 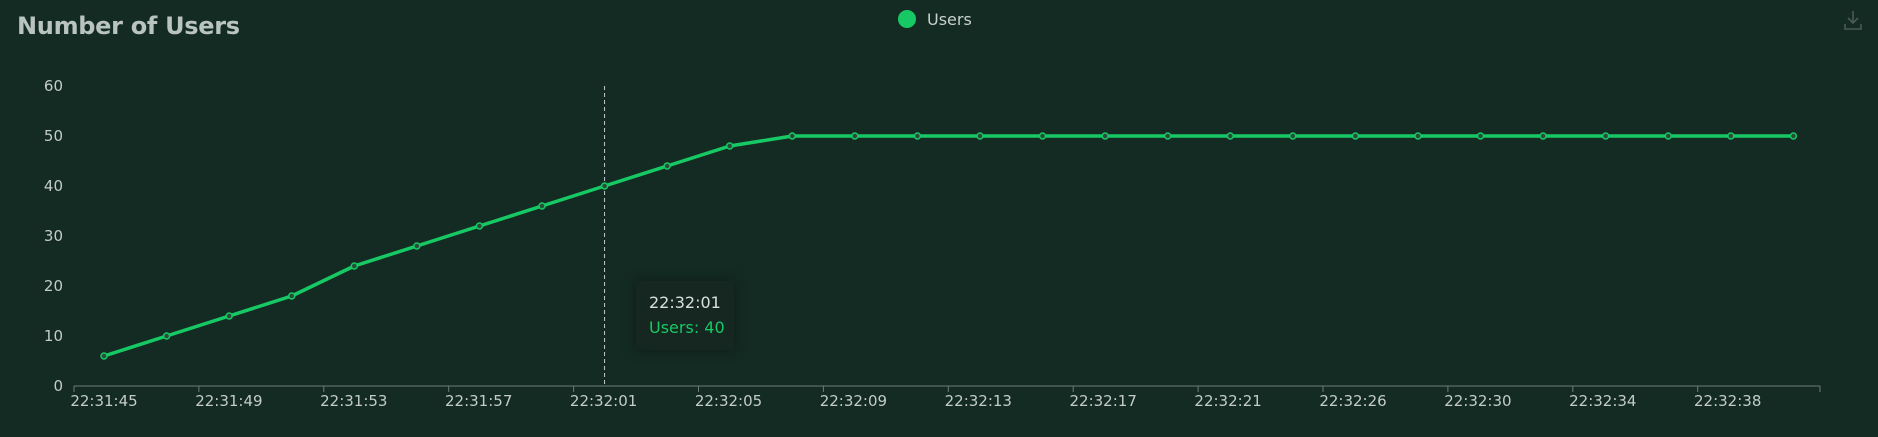 I want to click on legend-label-users: Users, so click(x=949, y=19).